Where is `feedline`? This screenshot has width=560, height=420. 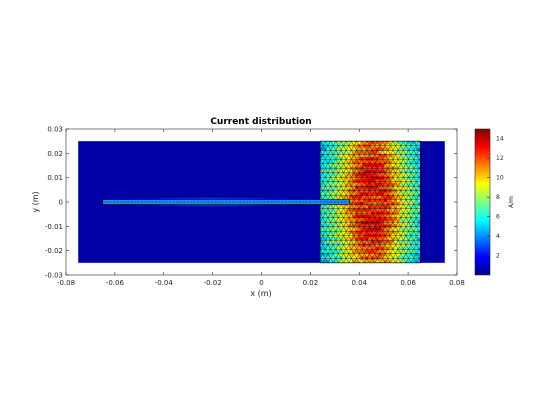 feedline is located at coordinates (226, 202).